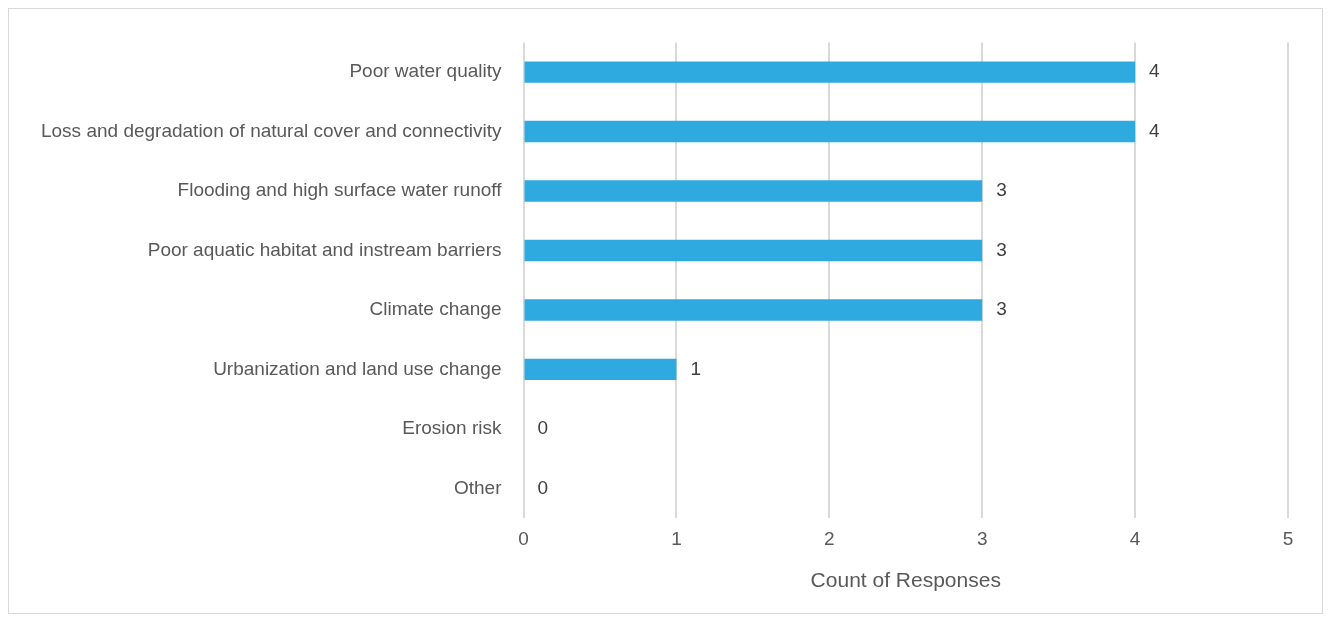 Image resolution: width=1331 pixels, height=622 pixels. What do you see at coordinates (982, 538) in the screenshot?
I see `x-tick-label: 3` at bounding box center [982, 538].